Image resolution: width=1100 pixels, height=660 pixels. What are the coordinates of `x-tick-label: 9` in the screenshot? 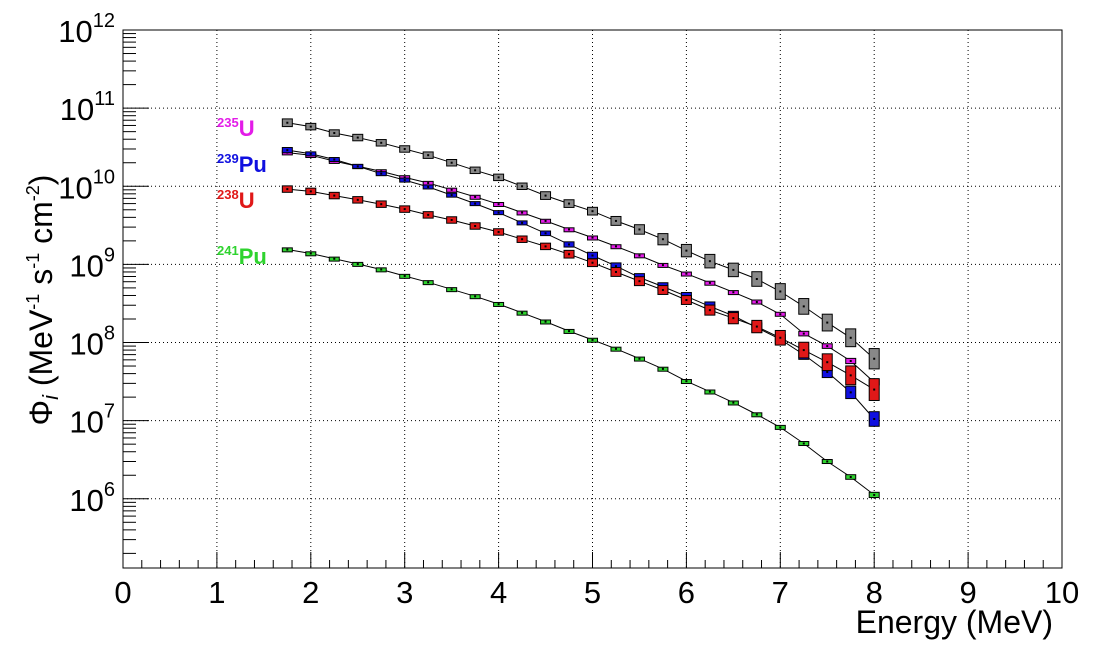 It's located at (967, 592).